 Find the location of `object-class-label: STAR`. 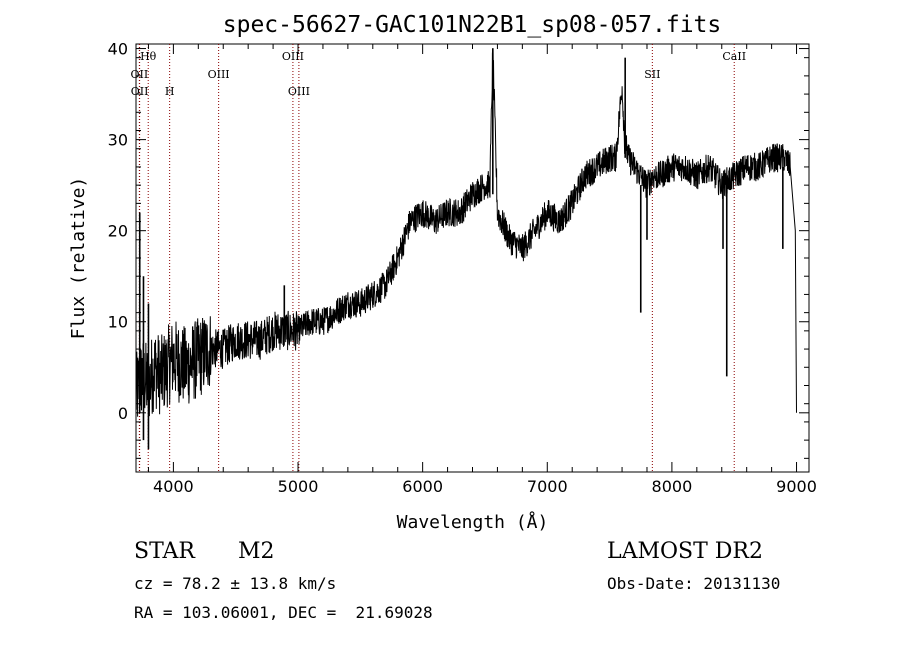

object-class-label: STAR is located at coordinates (164, 551).